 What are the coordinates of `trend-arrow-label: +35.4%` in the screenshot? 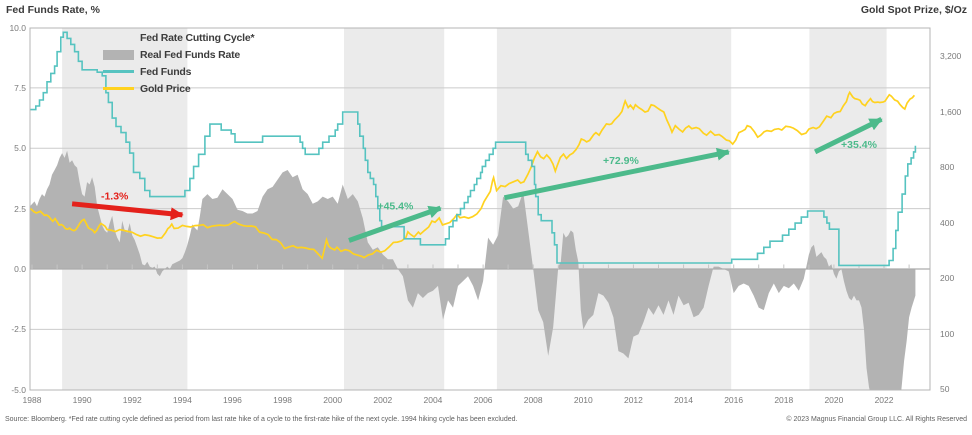 It's located at (859, 145).